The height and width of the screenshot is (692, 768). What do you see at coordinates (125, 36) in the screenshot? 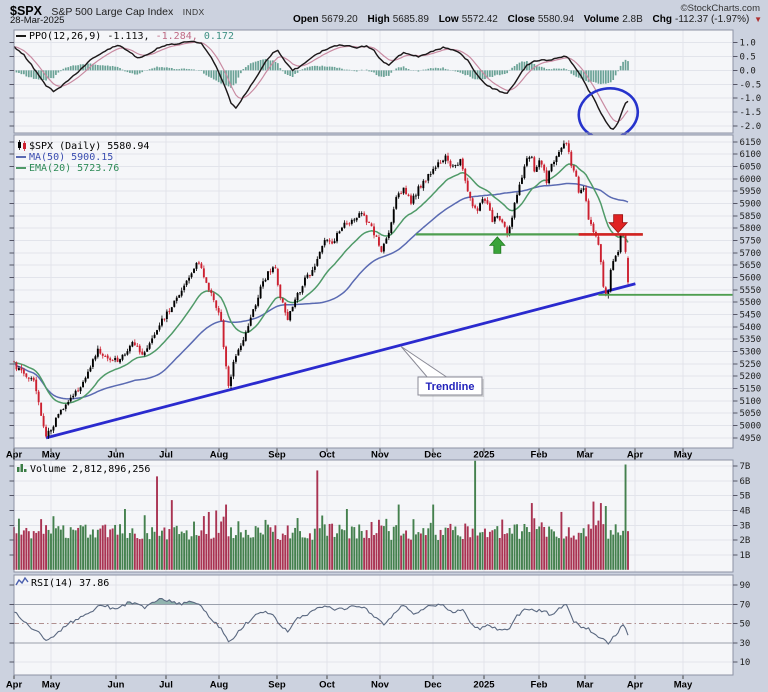
I see `ppo-legend: PPO(12,26,9) -1.113, -1.284, 0.172` at bounding box center [125, 36].